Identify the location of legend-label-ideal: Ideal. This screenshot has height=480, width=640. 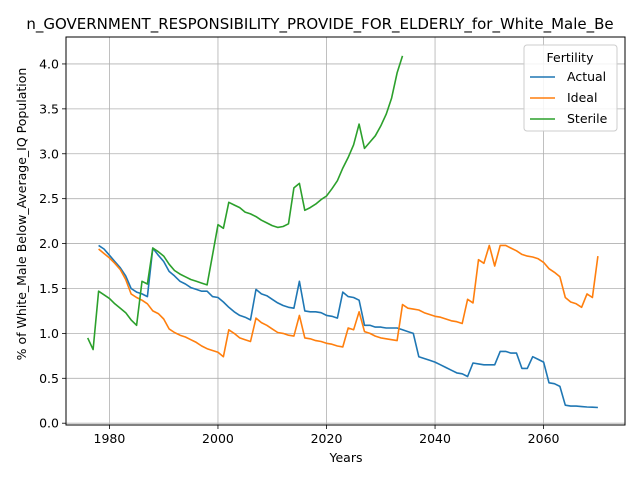
(582, 97).